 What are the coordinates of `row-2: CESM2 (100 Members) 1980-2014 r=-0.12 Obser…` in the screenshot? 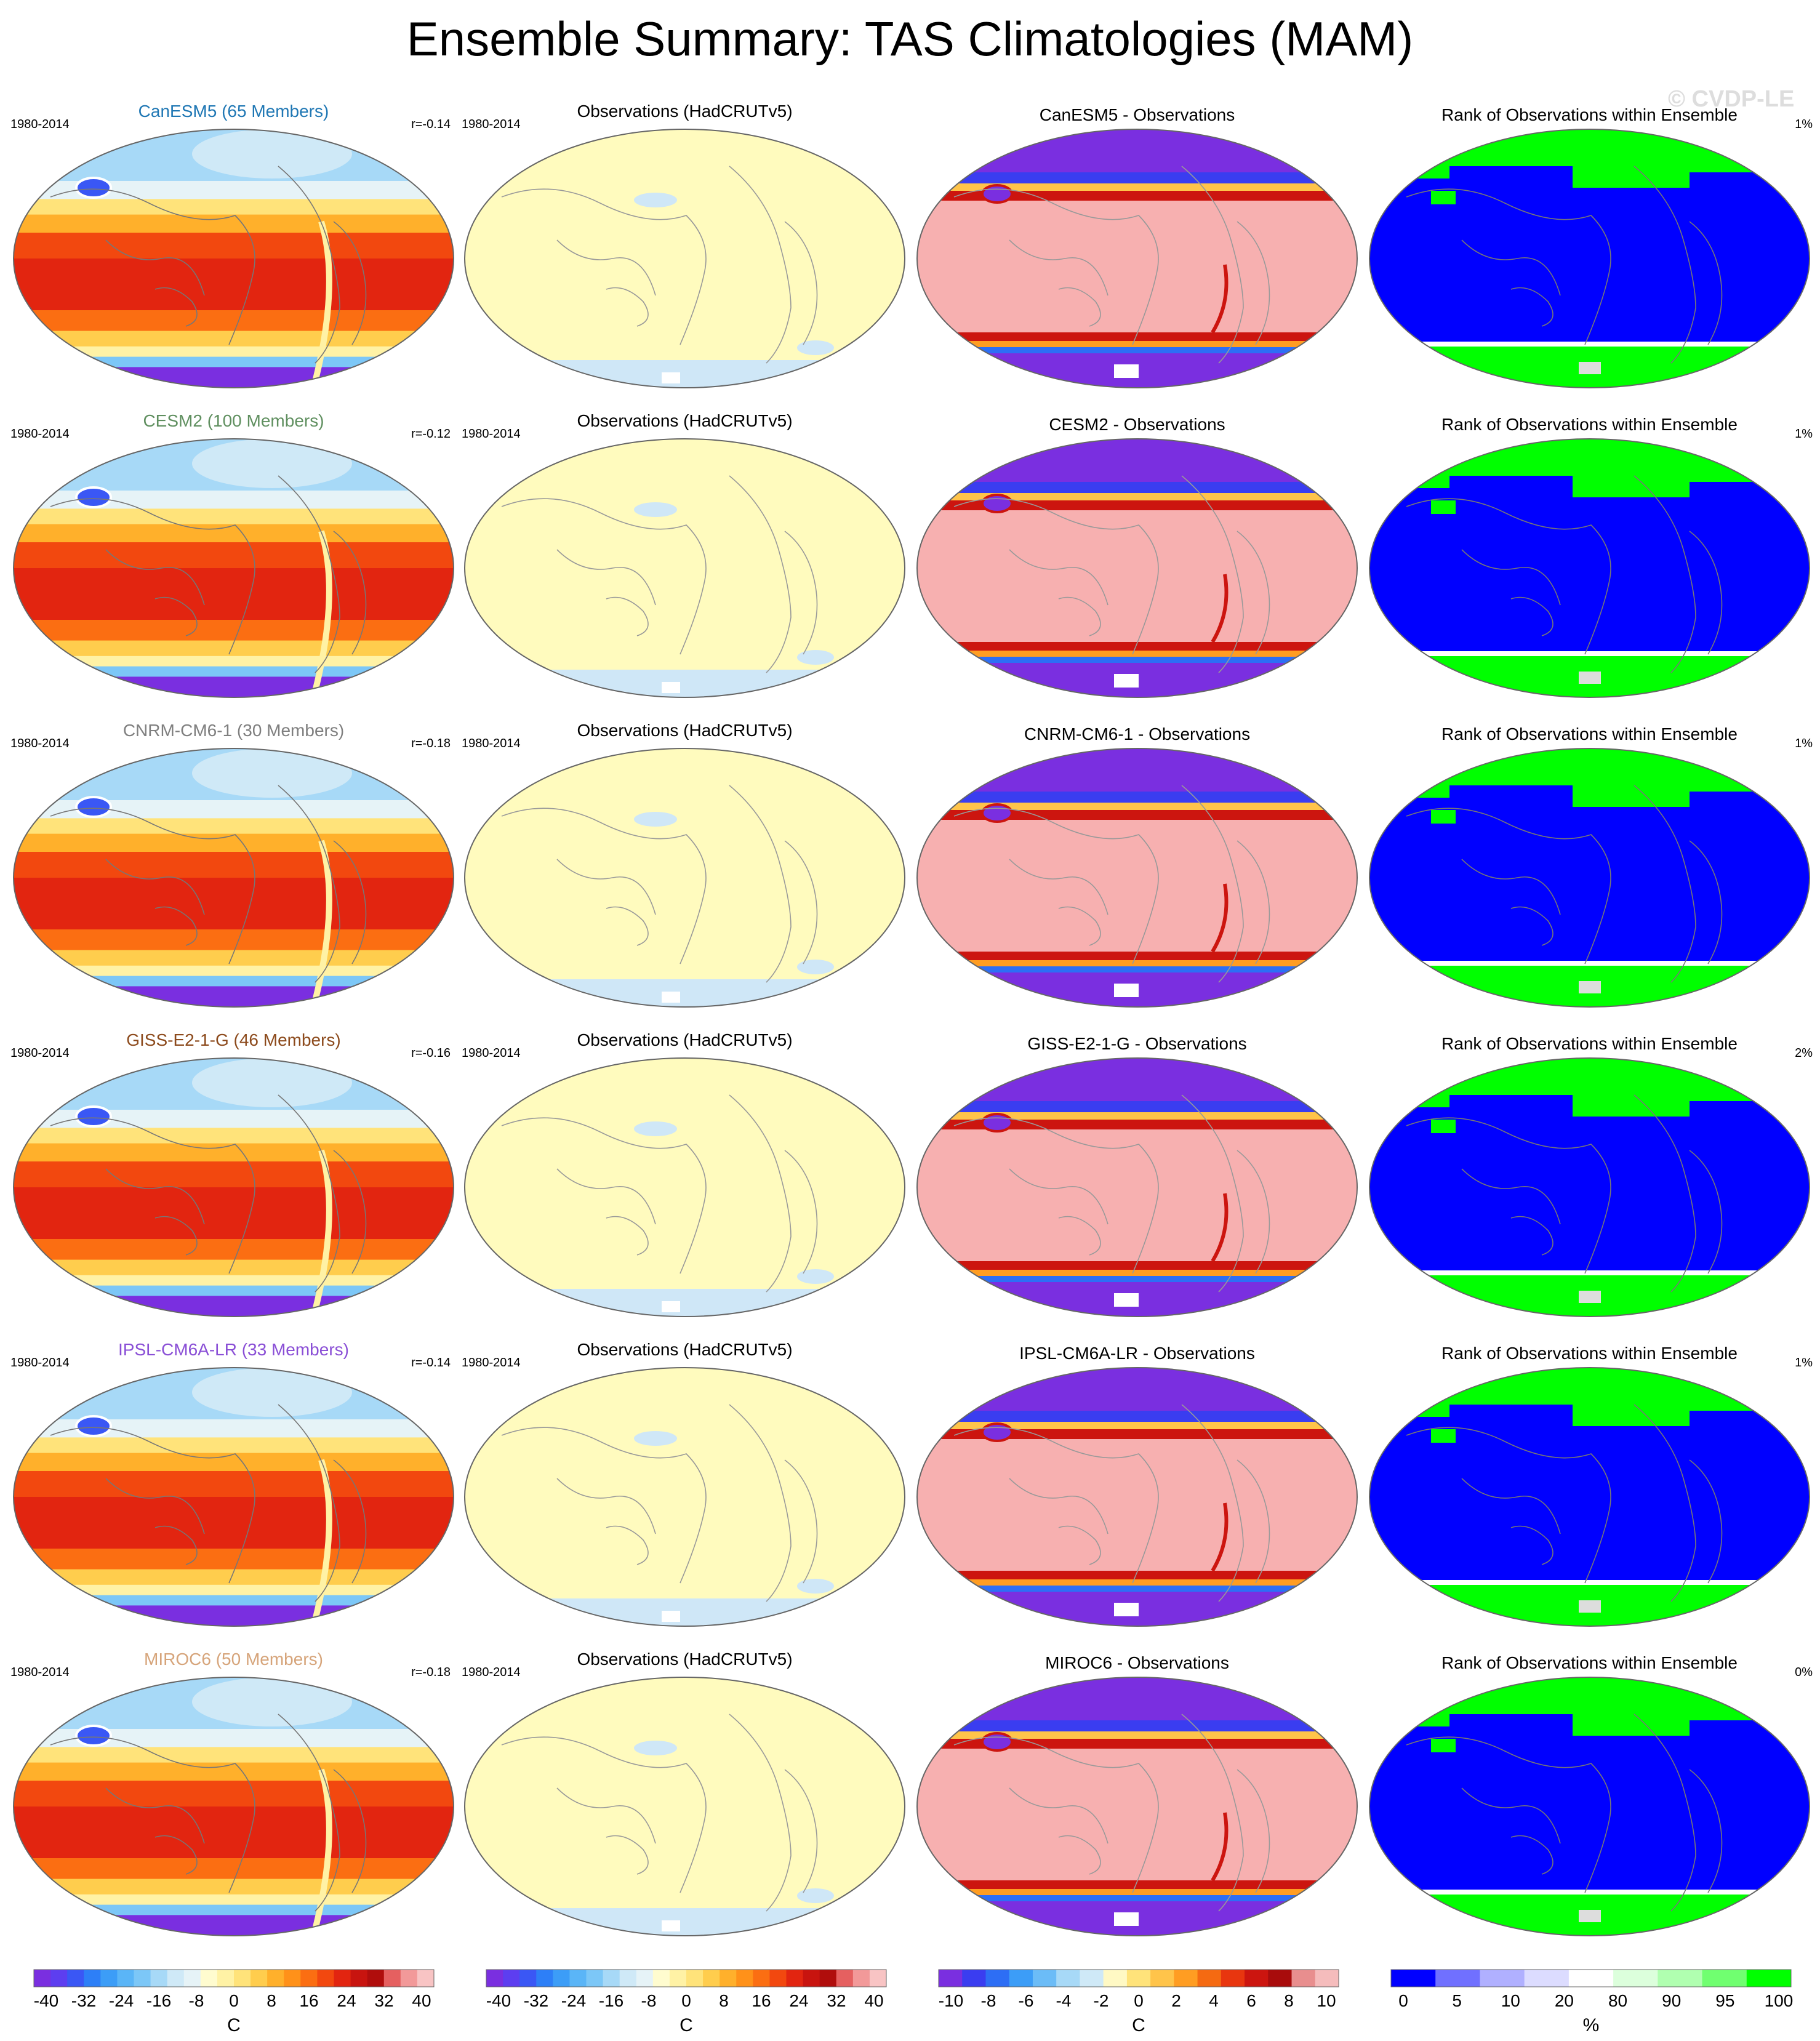 It's located at (911, 554).